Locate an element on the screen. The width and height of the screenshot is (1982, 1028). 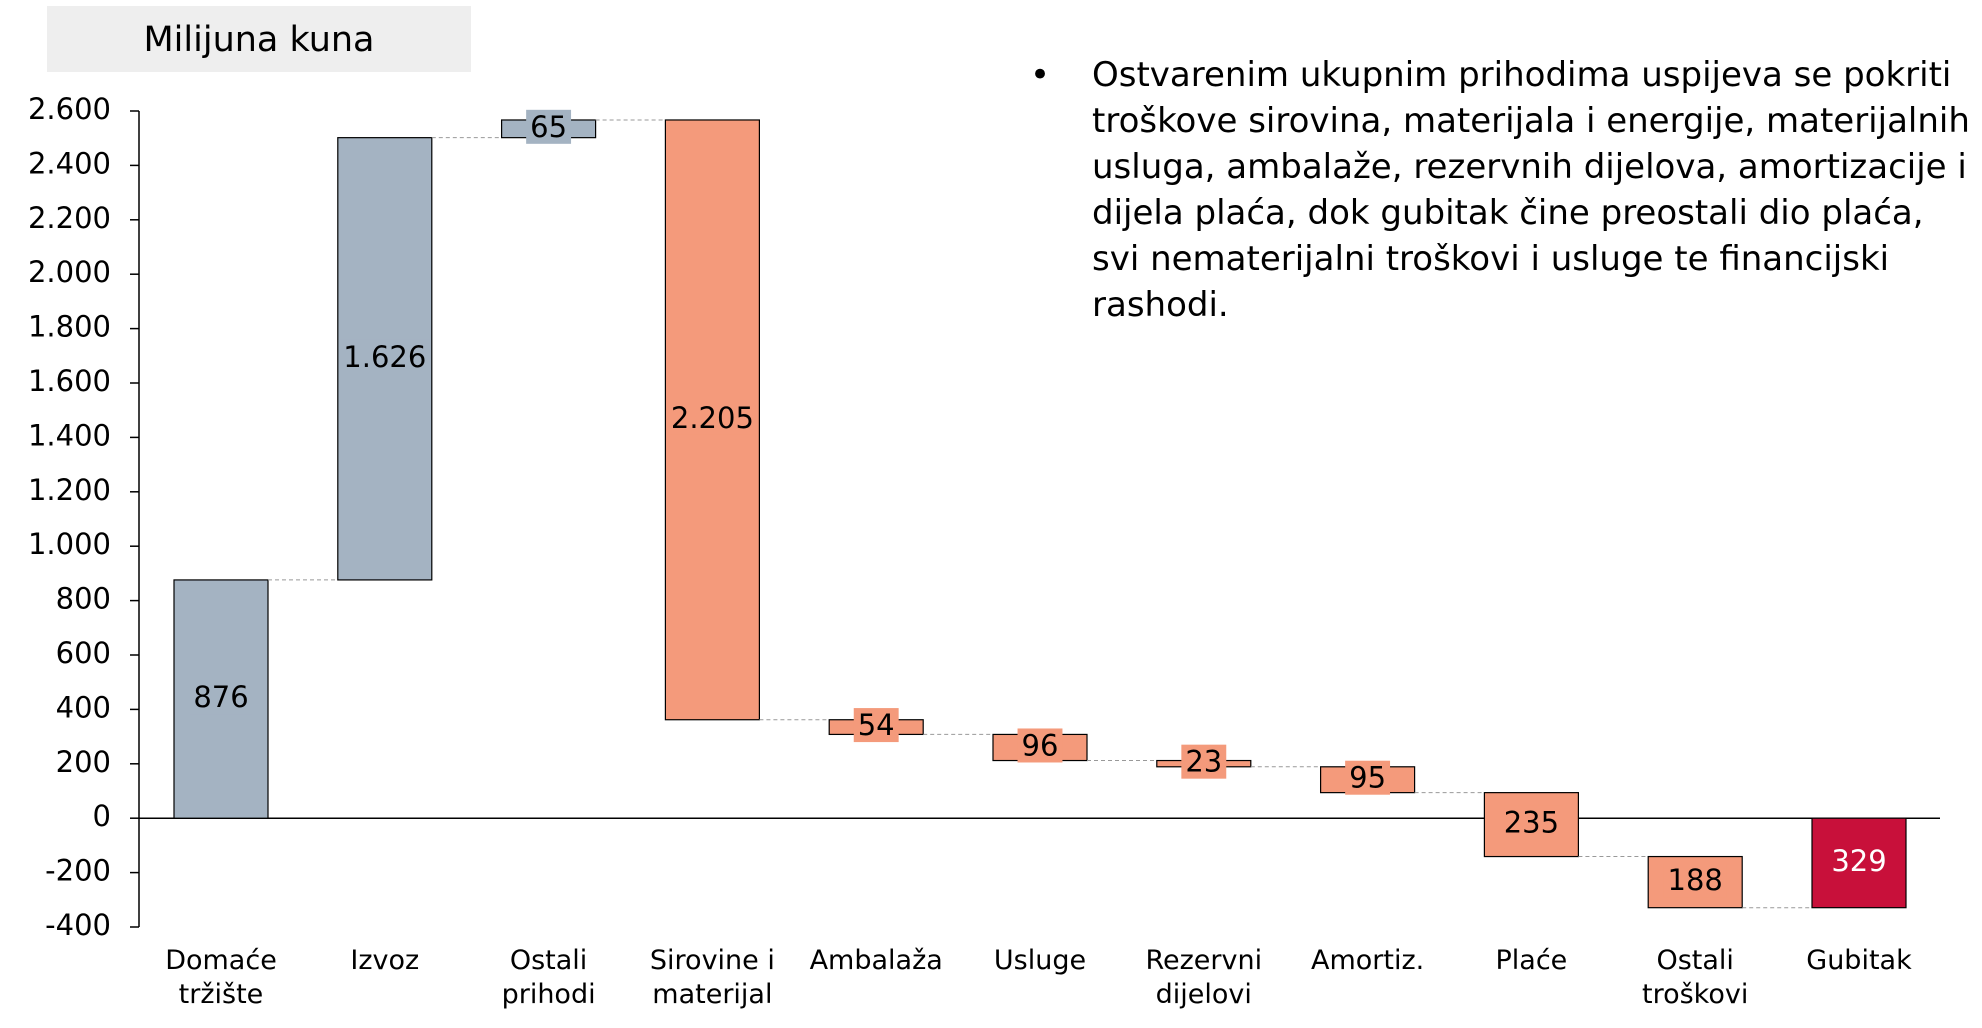
x-tick-label: Domaće tržište is located at coordinates (221, 977).